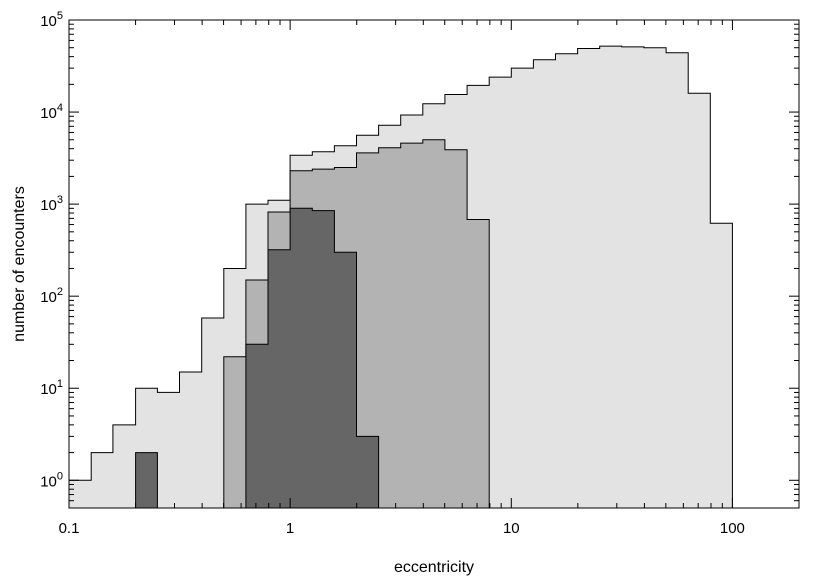 Image resolution: width=830 pixels, height=581 pixels. Describe the element at coordinates (19, 264) in the screenshot. I see `y-axis-label: number of encounters` at that location.